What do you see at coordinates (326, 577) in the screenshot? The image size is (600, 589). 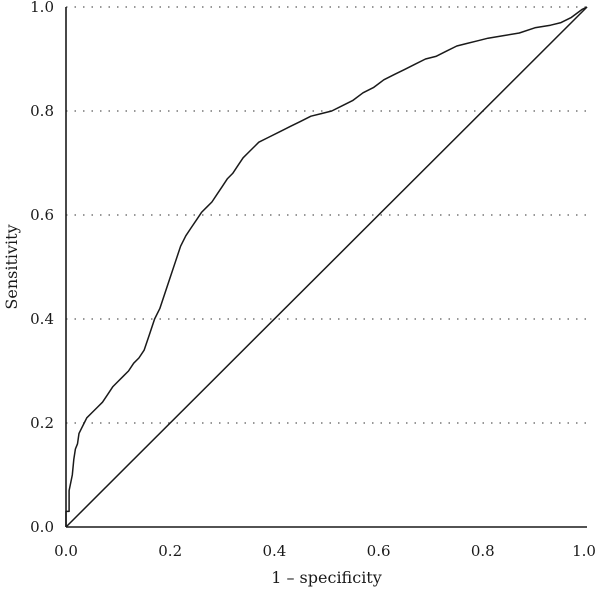 I see `x-axis-title: 1 – specificity` at bounding box center [326, 577].